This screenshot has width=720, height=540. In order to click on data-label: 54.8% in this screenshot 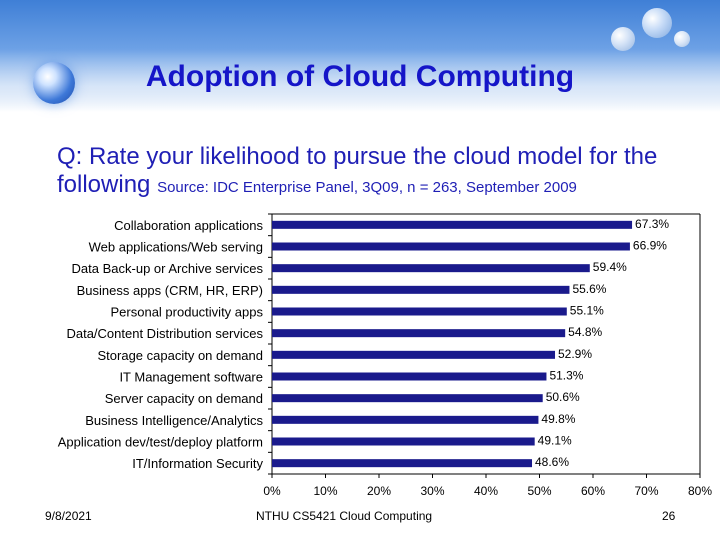, I will do `click(585, 332)`.